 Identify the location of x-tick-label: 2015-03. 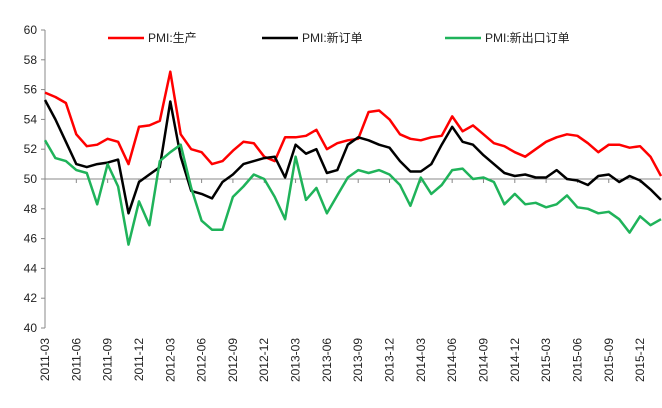
(546, 360).